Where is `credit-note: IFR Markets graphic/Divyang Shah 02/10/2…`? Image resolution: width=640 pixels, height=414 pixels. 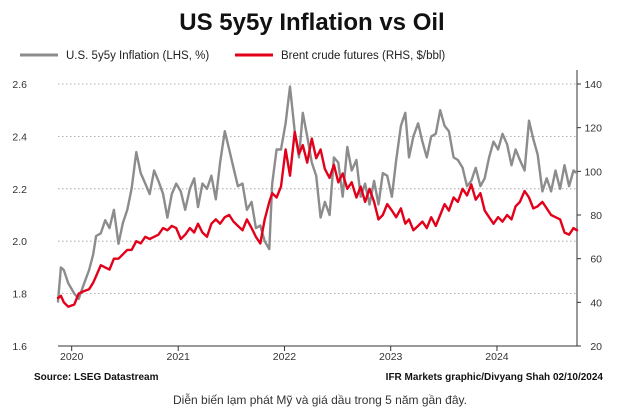 credit-note: IFR Markets graphic/Divyang Shah 02/10/2… is located at coordinates (495, 377).